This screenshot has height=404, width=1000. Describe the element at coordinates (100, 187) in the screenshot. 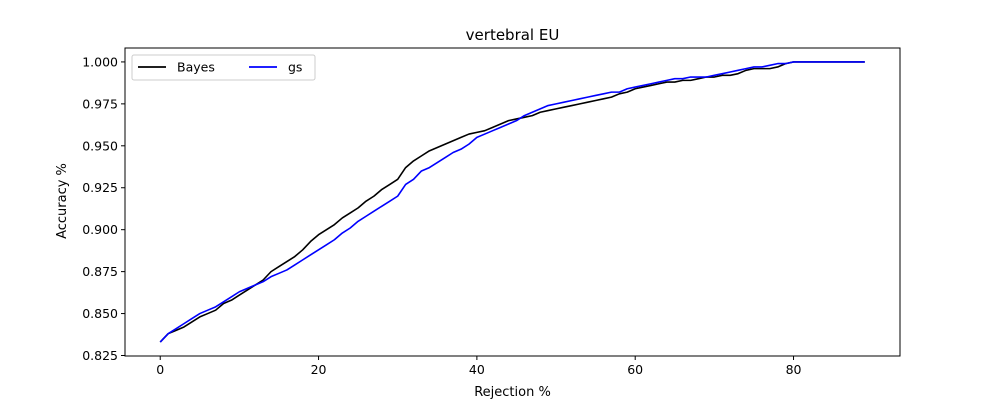

I see `y-tick-label: 0.925` at that location.